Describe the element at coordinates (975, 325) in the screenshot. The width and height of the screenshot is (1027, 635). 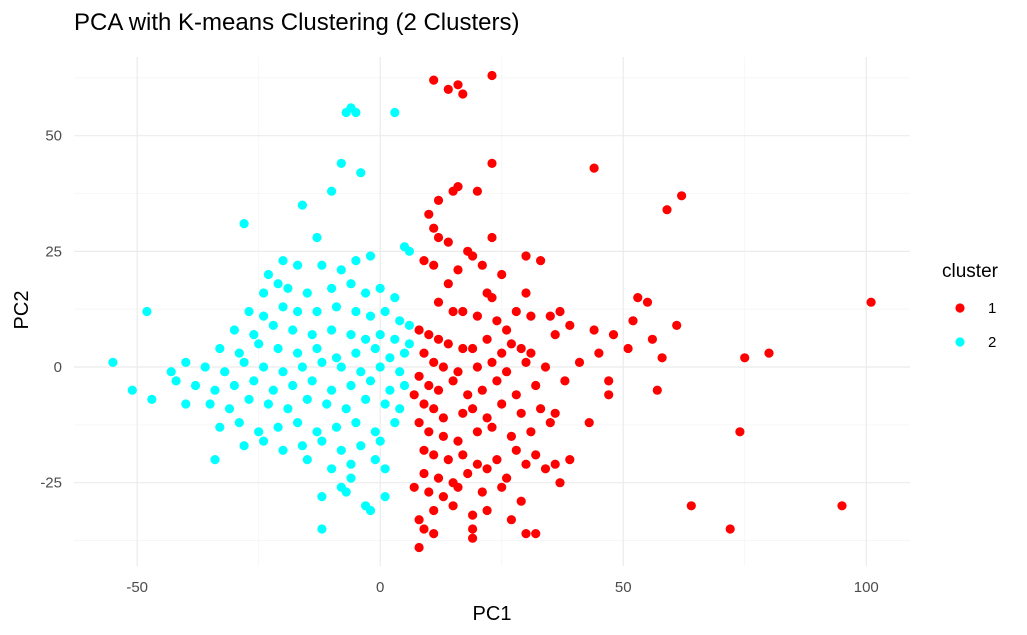
I see `legend-items: 12` at that location.